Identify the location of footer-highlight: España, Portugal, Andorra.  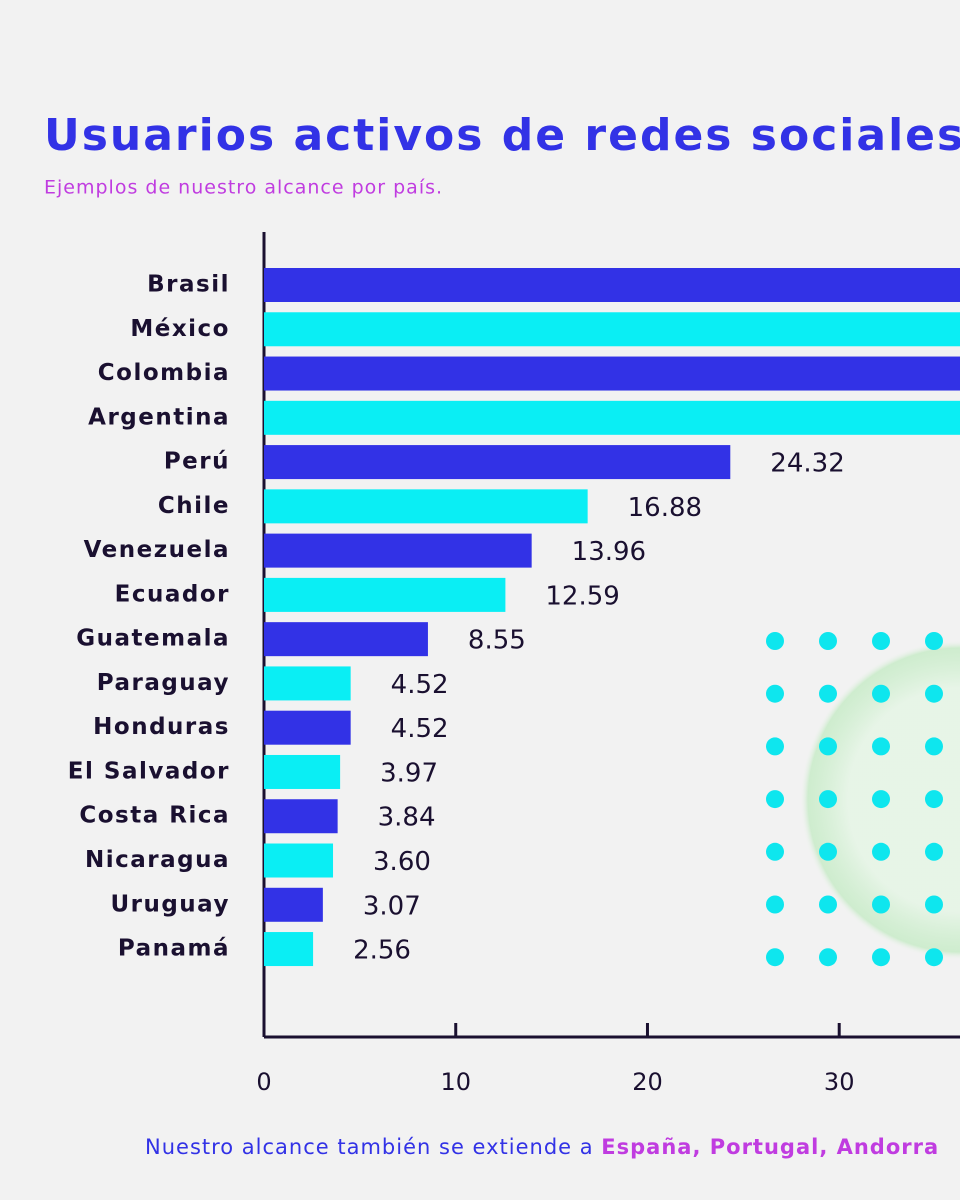
(770, 1147).